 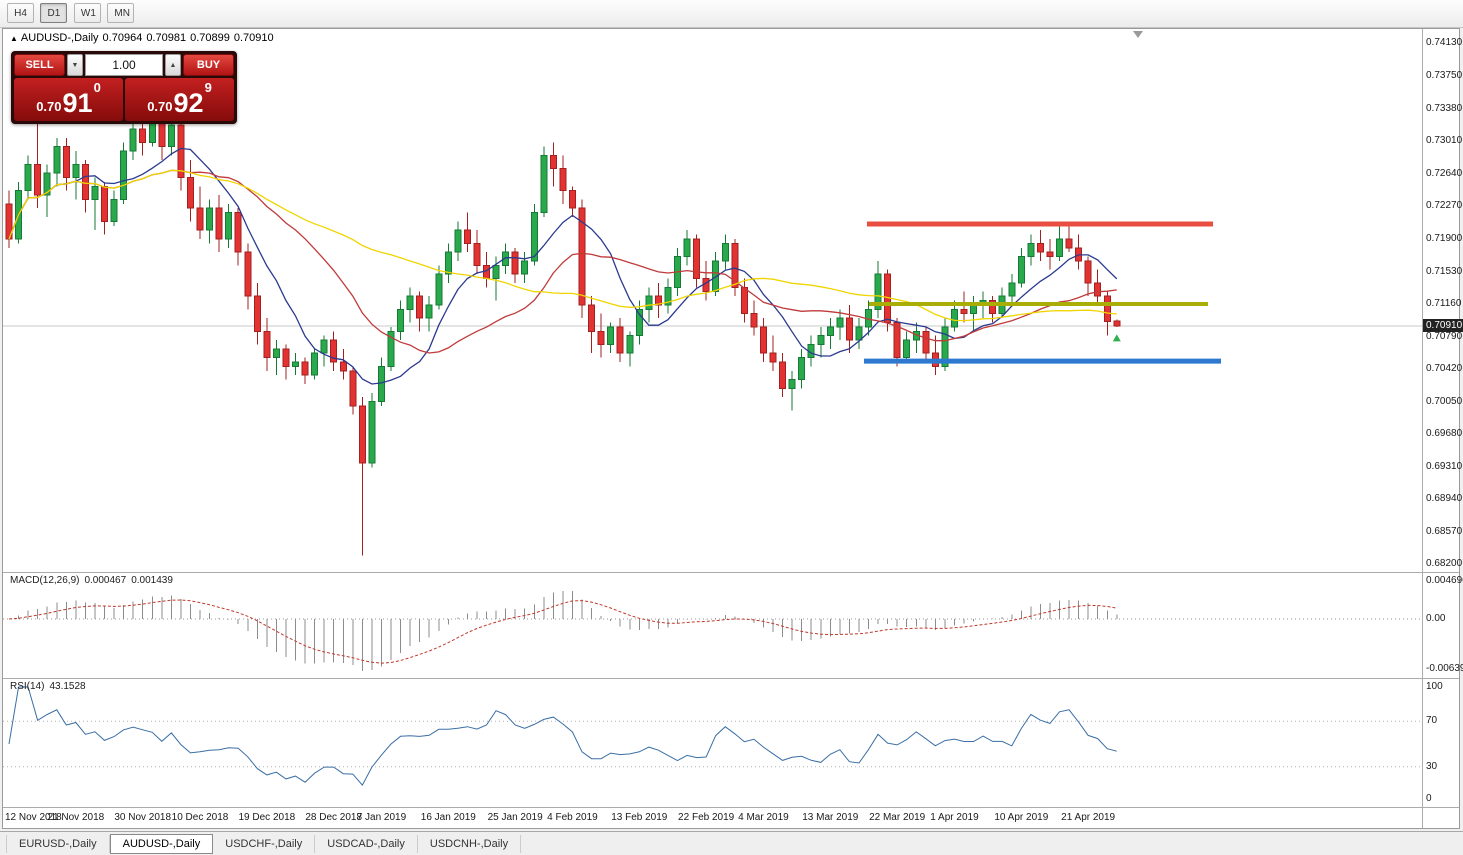 I want to click on tab-audusd-daily: AUDUSD-,Daily, so click(x=161, y=844).